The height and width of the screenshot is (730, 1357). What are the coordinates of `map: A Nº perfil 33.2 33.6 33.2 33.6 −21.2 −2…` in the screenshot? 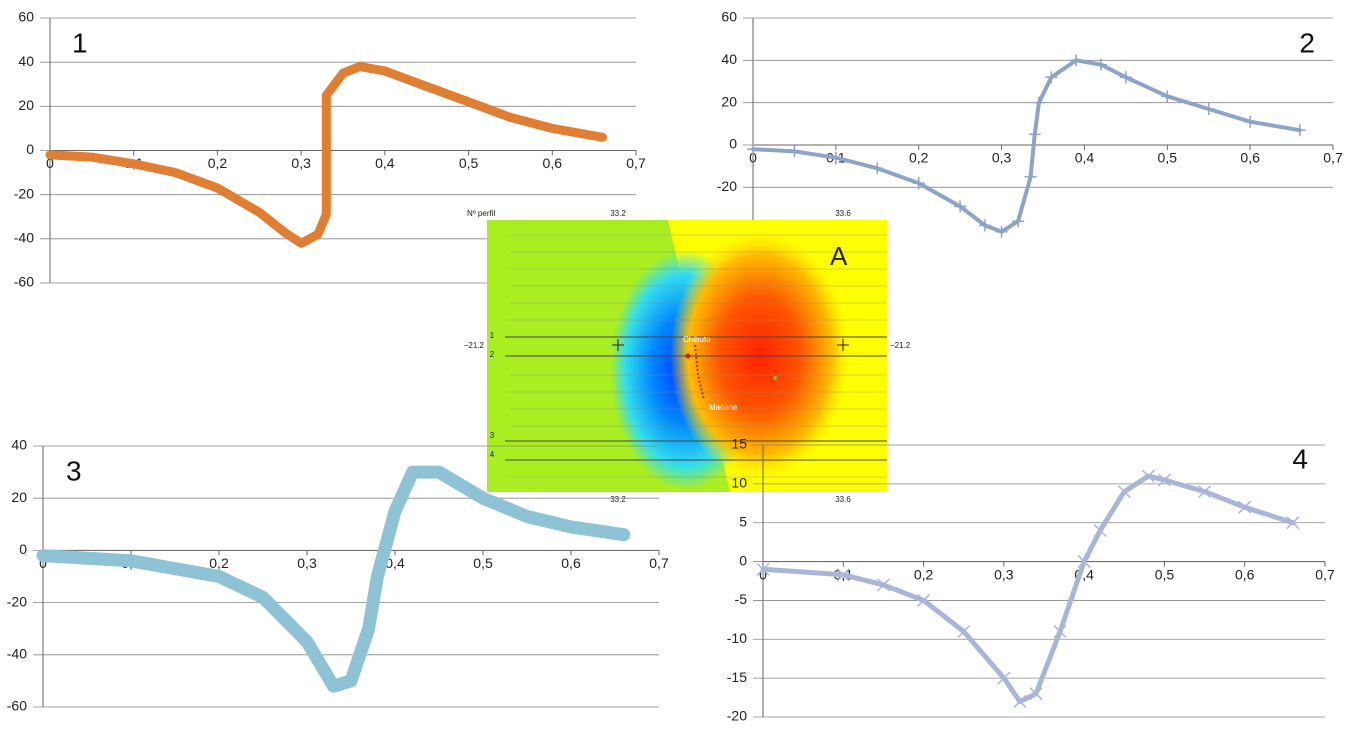 It's located at (687, 356).